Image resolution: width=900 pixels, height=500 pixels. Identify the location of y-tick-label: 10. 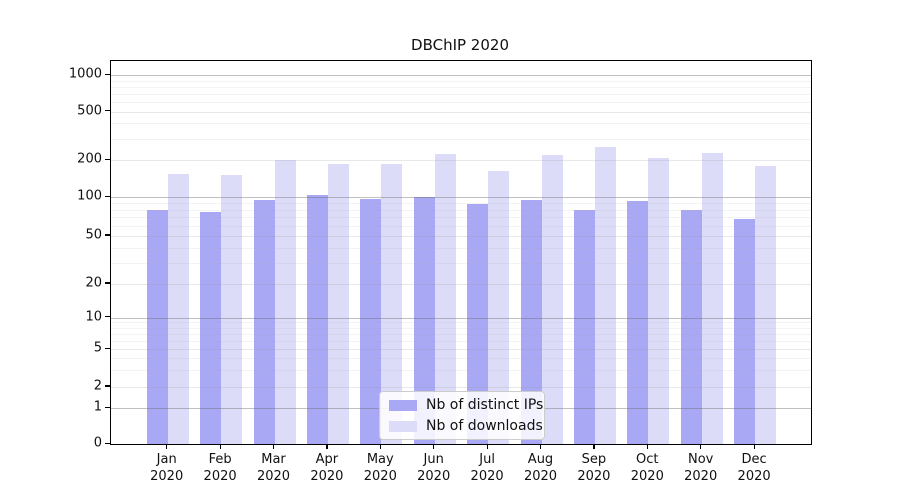
(93, 317).